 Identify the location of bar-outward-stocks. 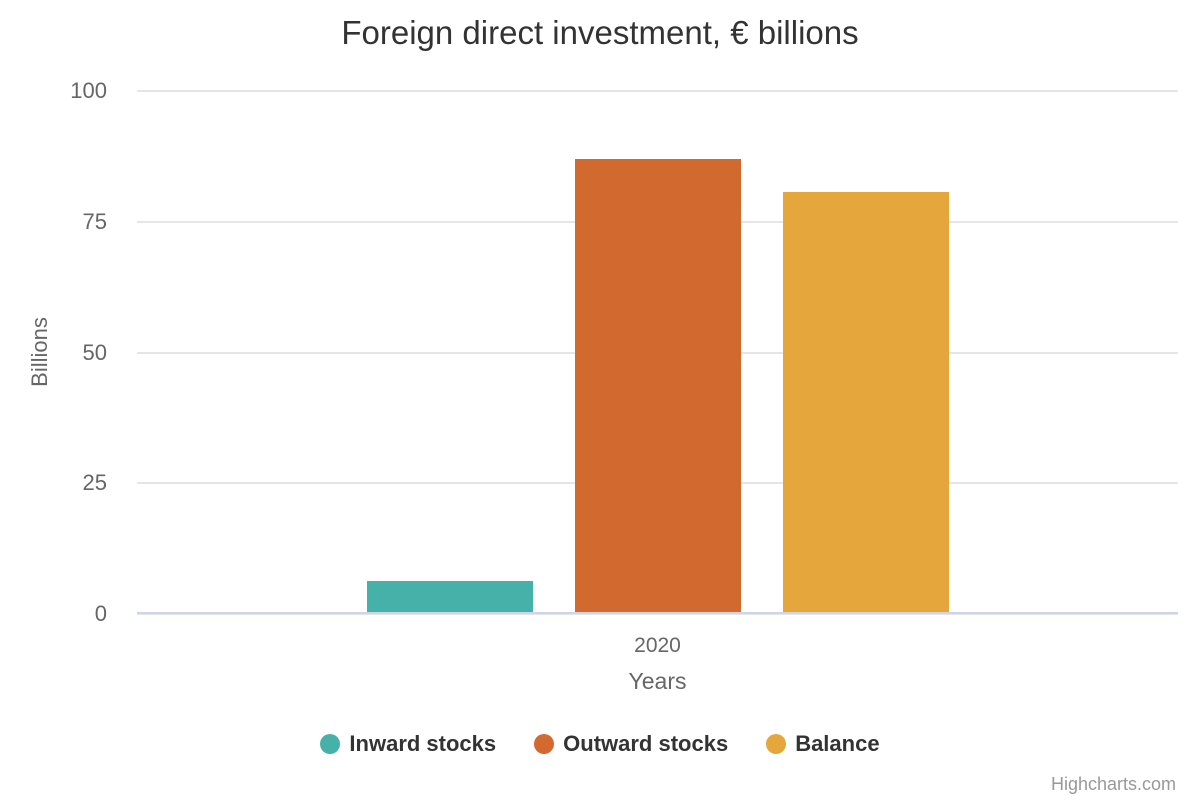
(657, 386).